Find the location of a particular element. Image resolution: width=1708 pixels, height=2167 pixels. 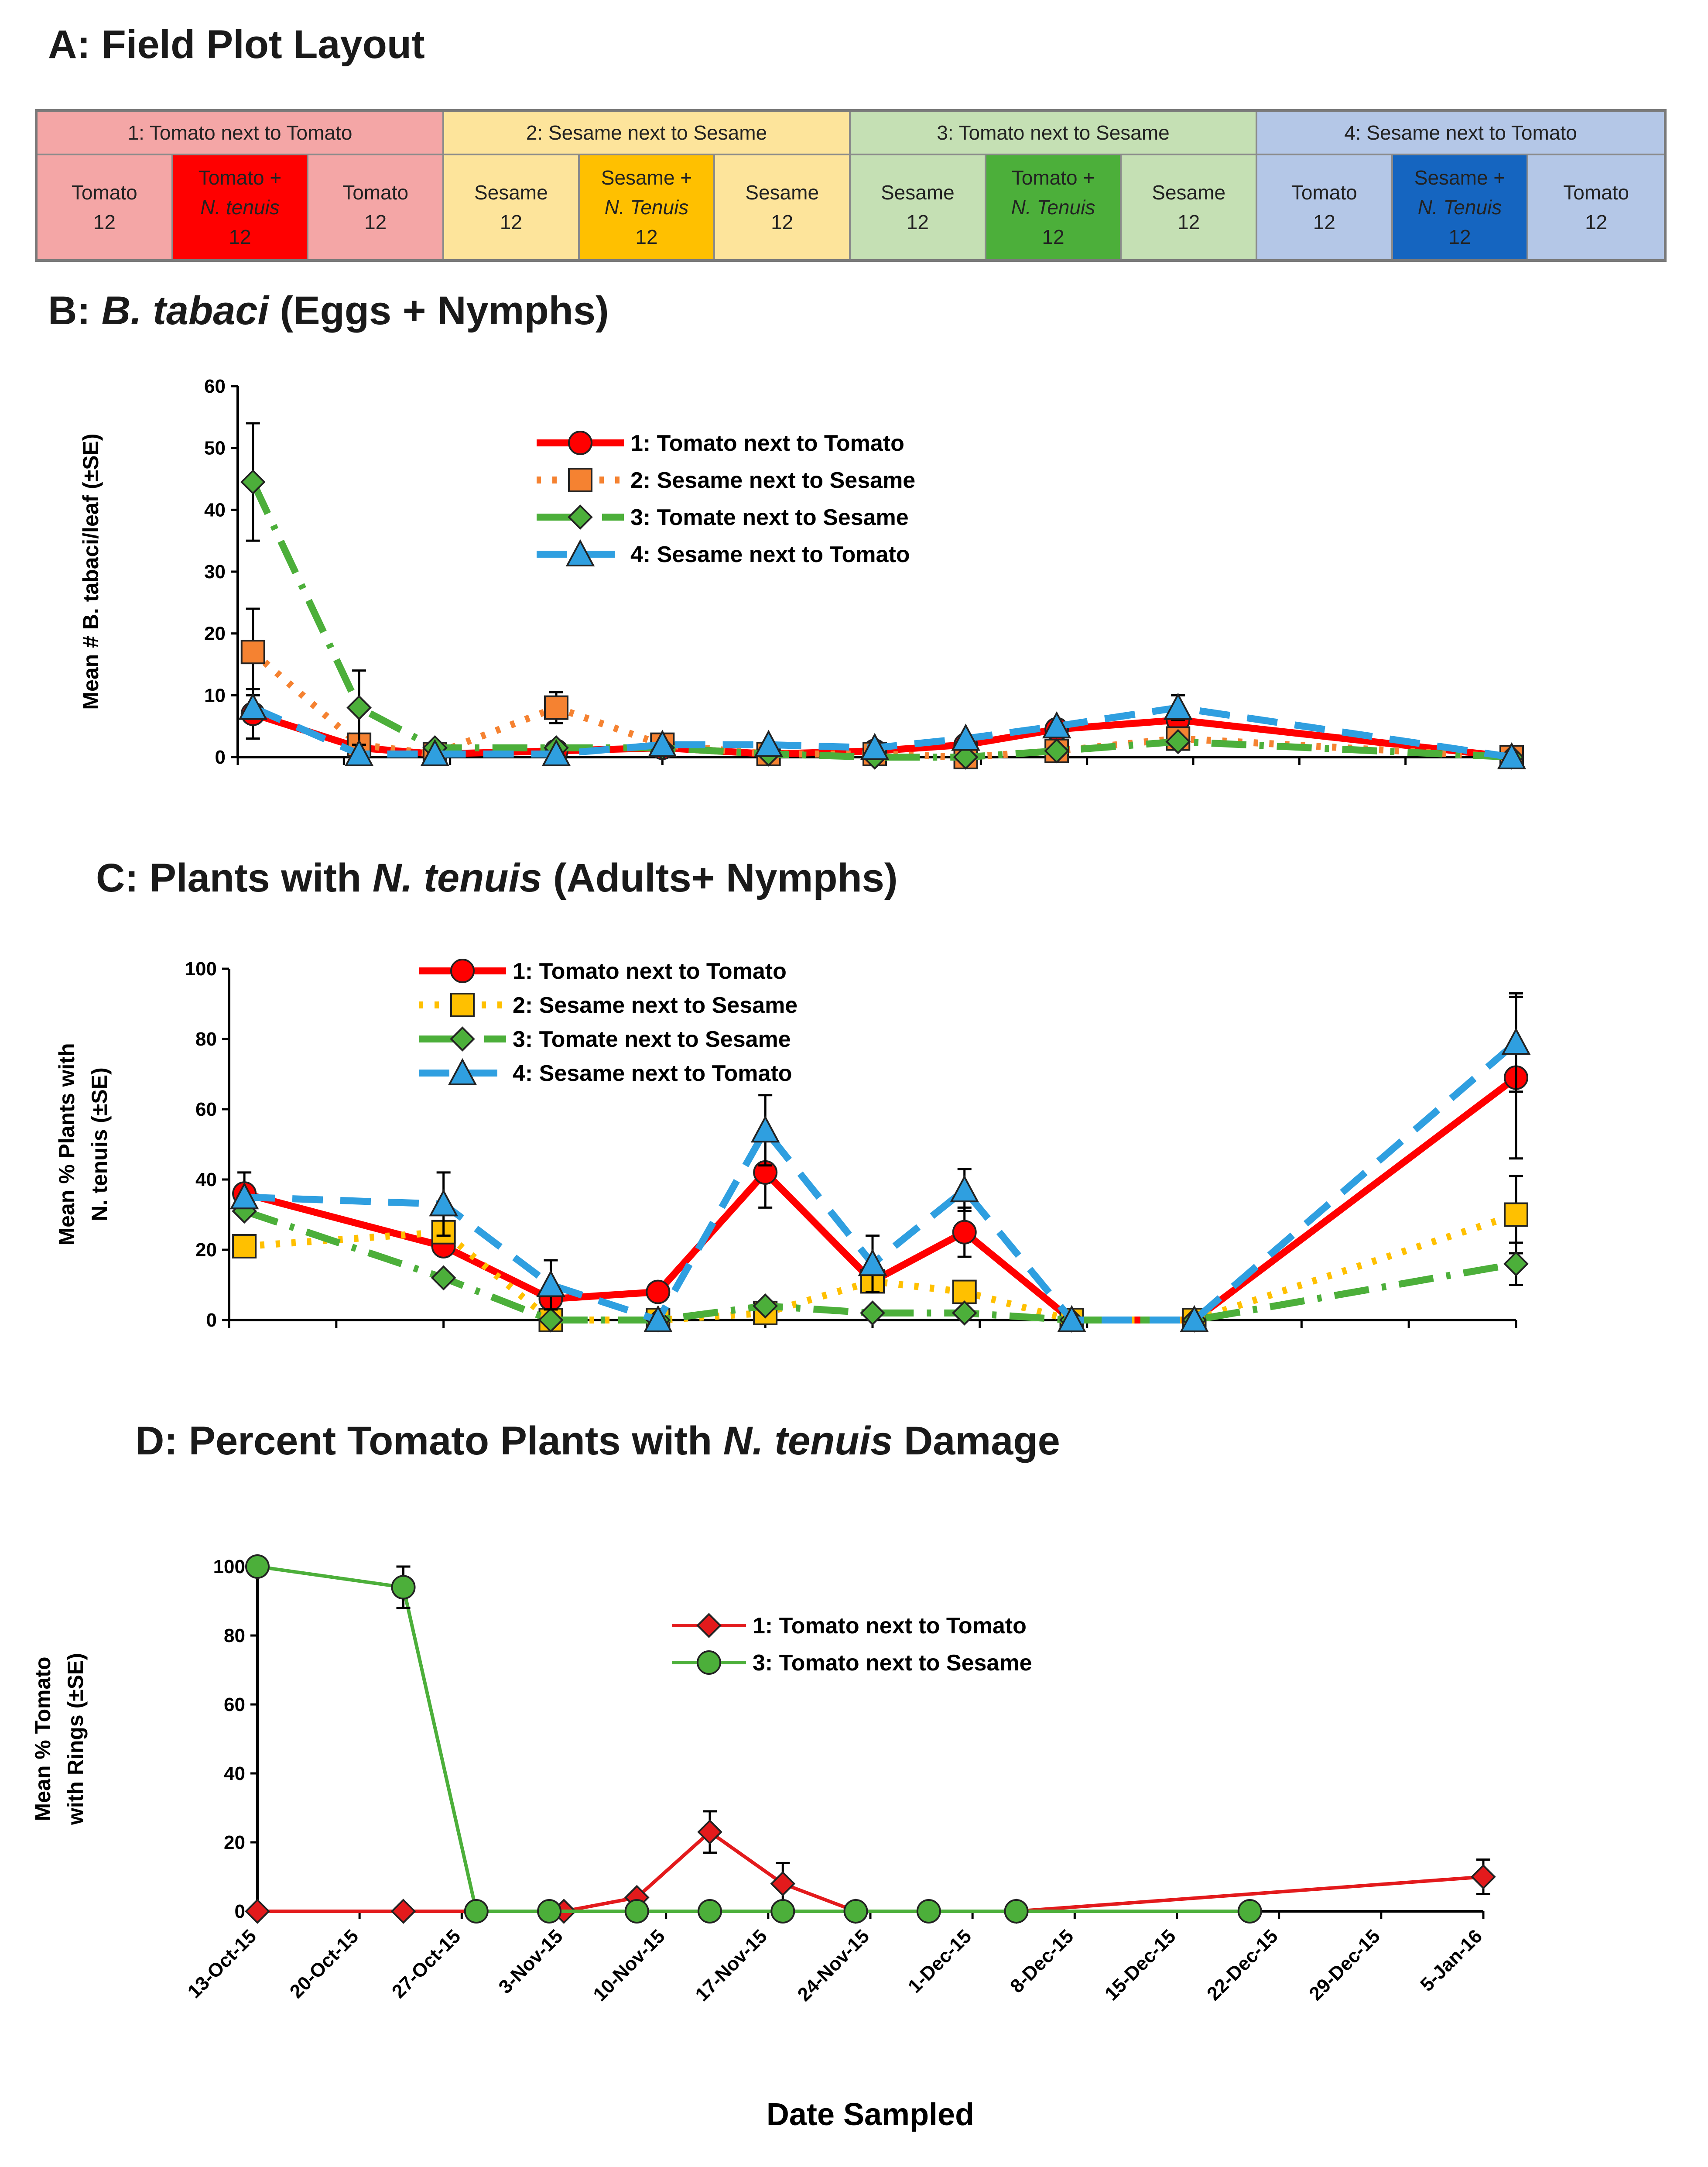

x-tick-label: 22-Dec-15 is located at coordinates (1242, 1965).